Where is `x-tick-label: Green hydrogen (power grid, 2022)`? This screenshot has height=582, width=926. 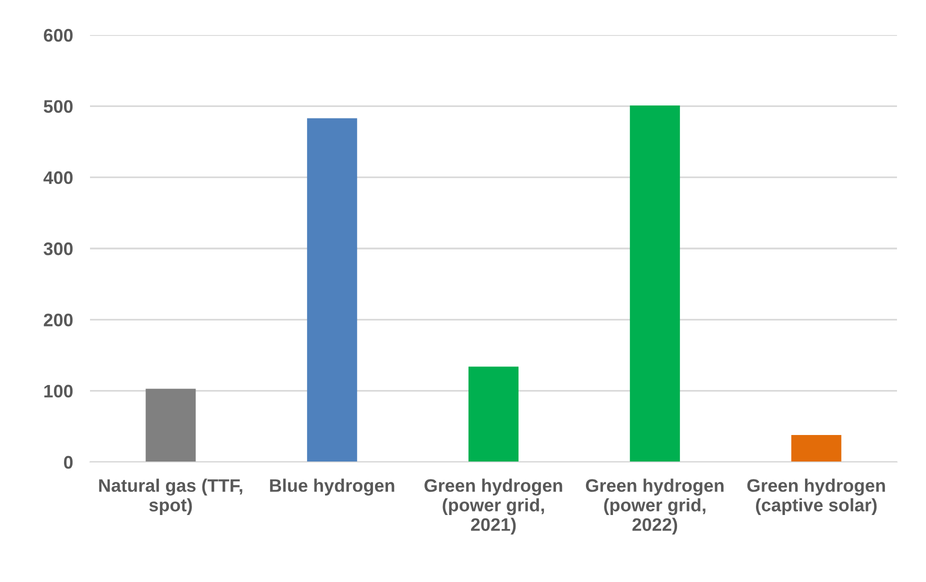
x-tick-label: Green hydrogen (power grid, 2022) is located at coordinates (655, 506).